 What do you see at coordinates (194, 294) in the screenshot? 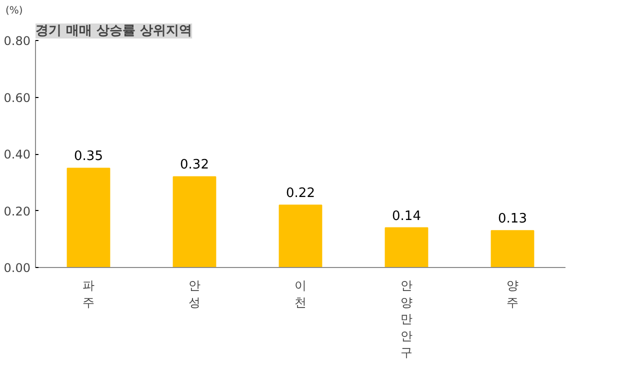
I see `x-tick-label: 안성` at bounding box center [194, 294].